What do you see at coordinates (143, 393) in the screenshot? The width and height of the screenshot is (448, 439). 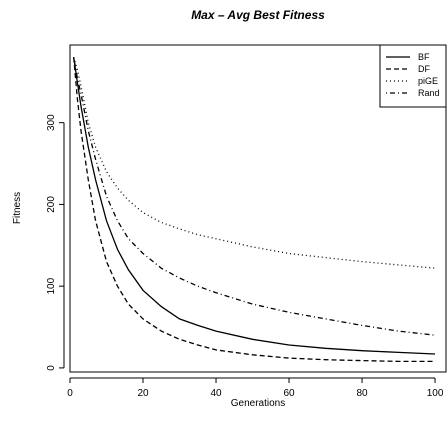 I see `x-tick-label: 20` at bounding box center [143, 393].